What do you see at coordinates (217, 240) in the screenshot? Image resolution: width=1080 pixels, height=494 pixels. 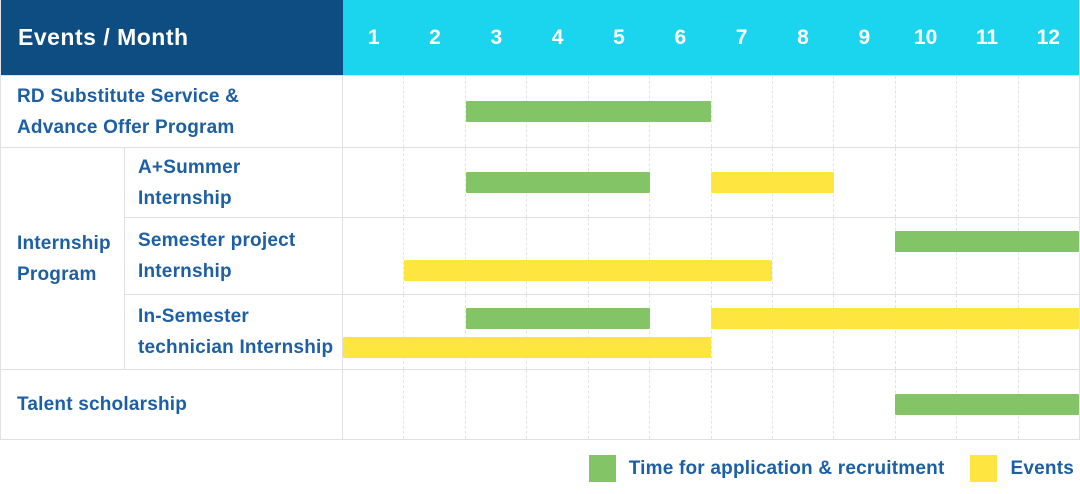 I see `row-label-line: Semester project` at bounding box center [217, 240].